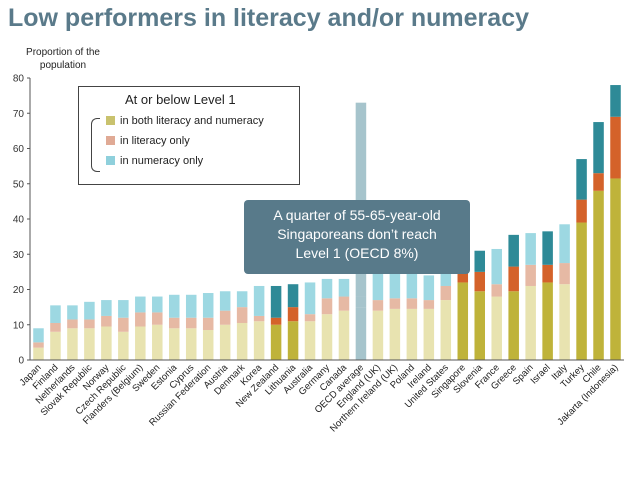 The image size is (638, 479). What do you see at coordinates (19, 325) in the screenshot?
I see `y-tick-label: 10` at bounding box center [19, 325].